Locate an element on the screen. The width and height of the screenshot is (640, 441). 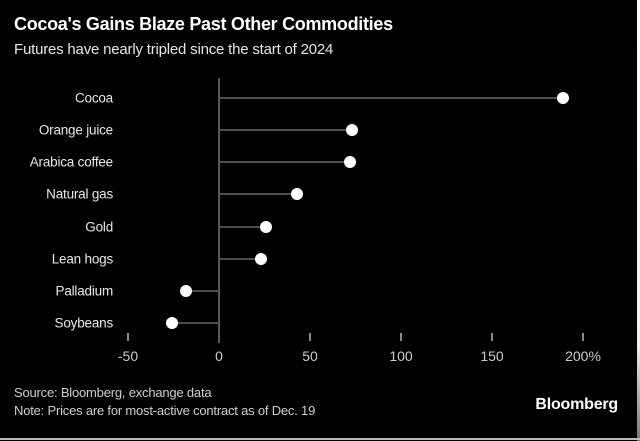
category-label: Palladium is located at coordinates (84, 291).